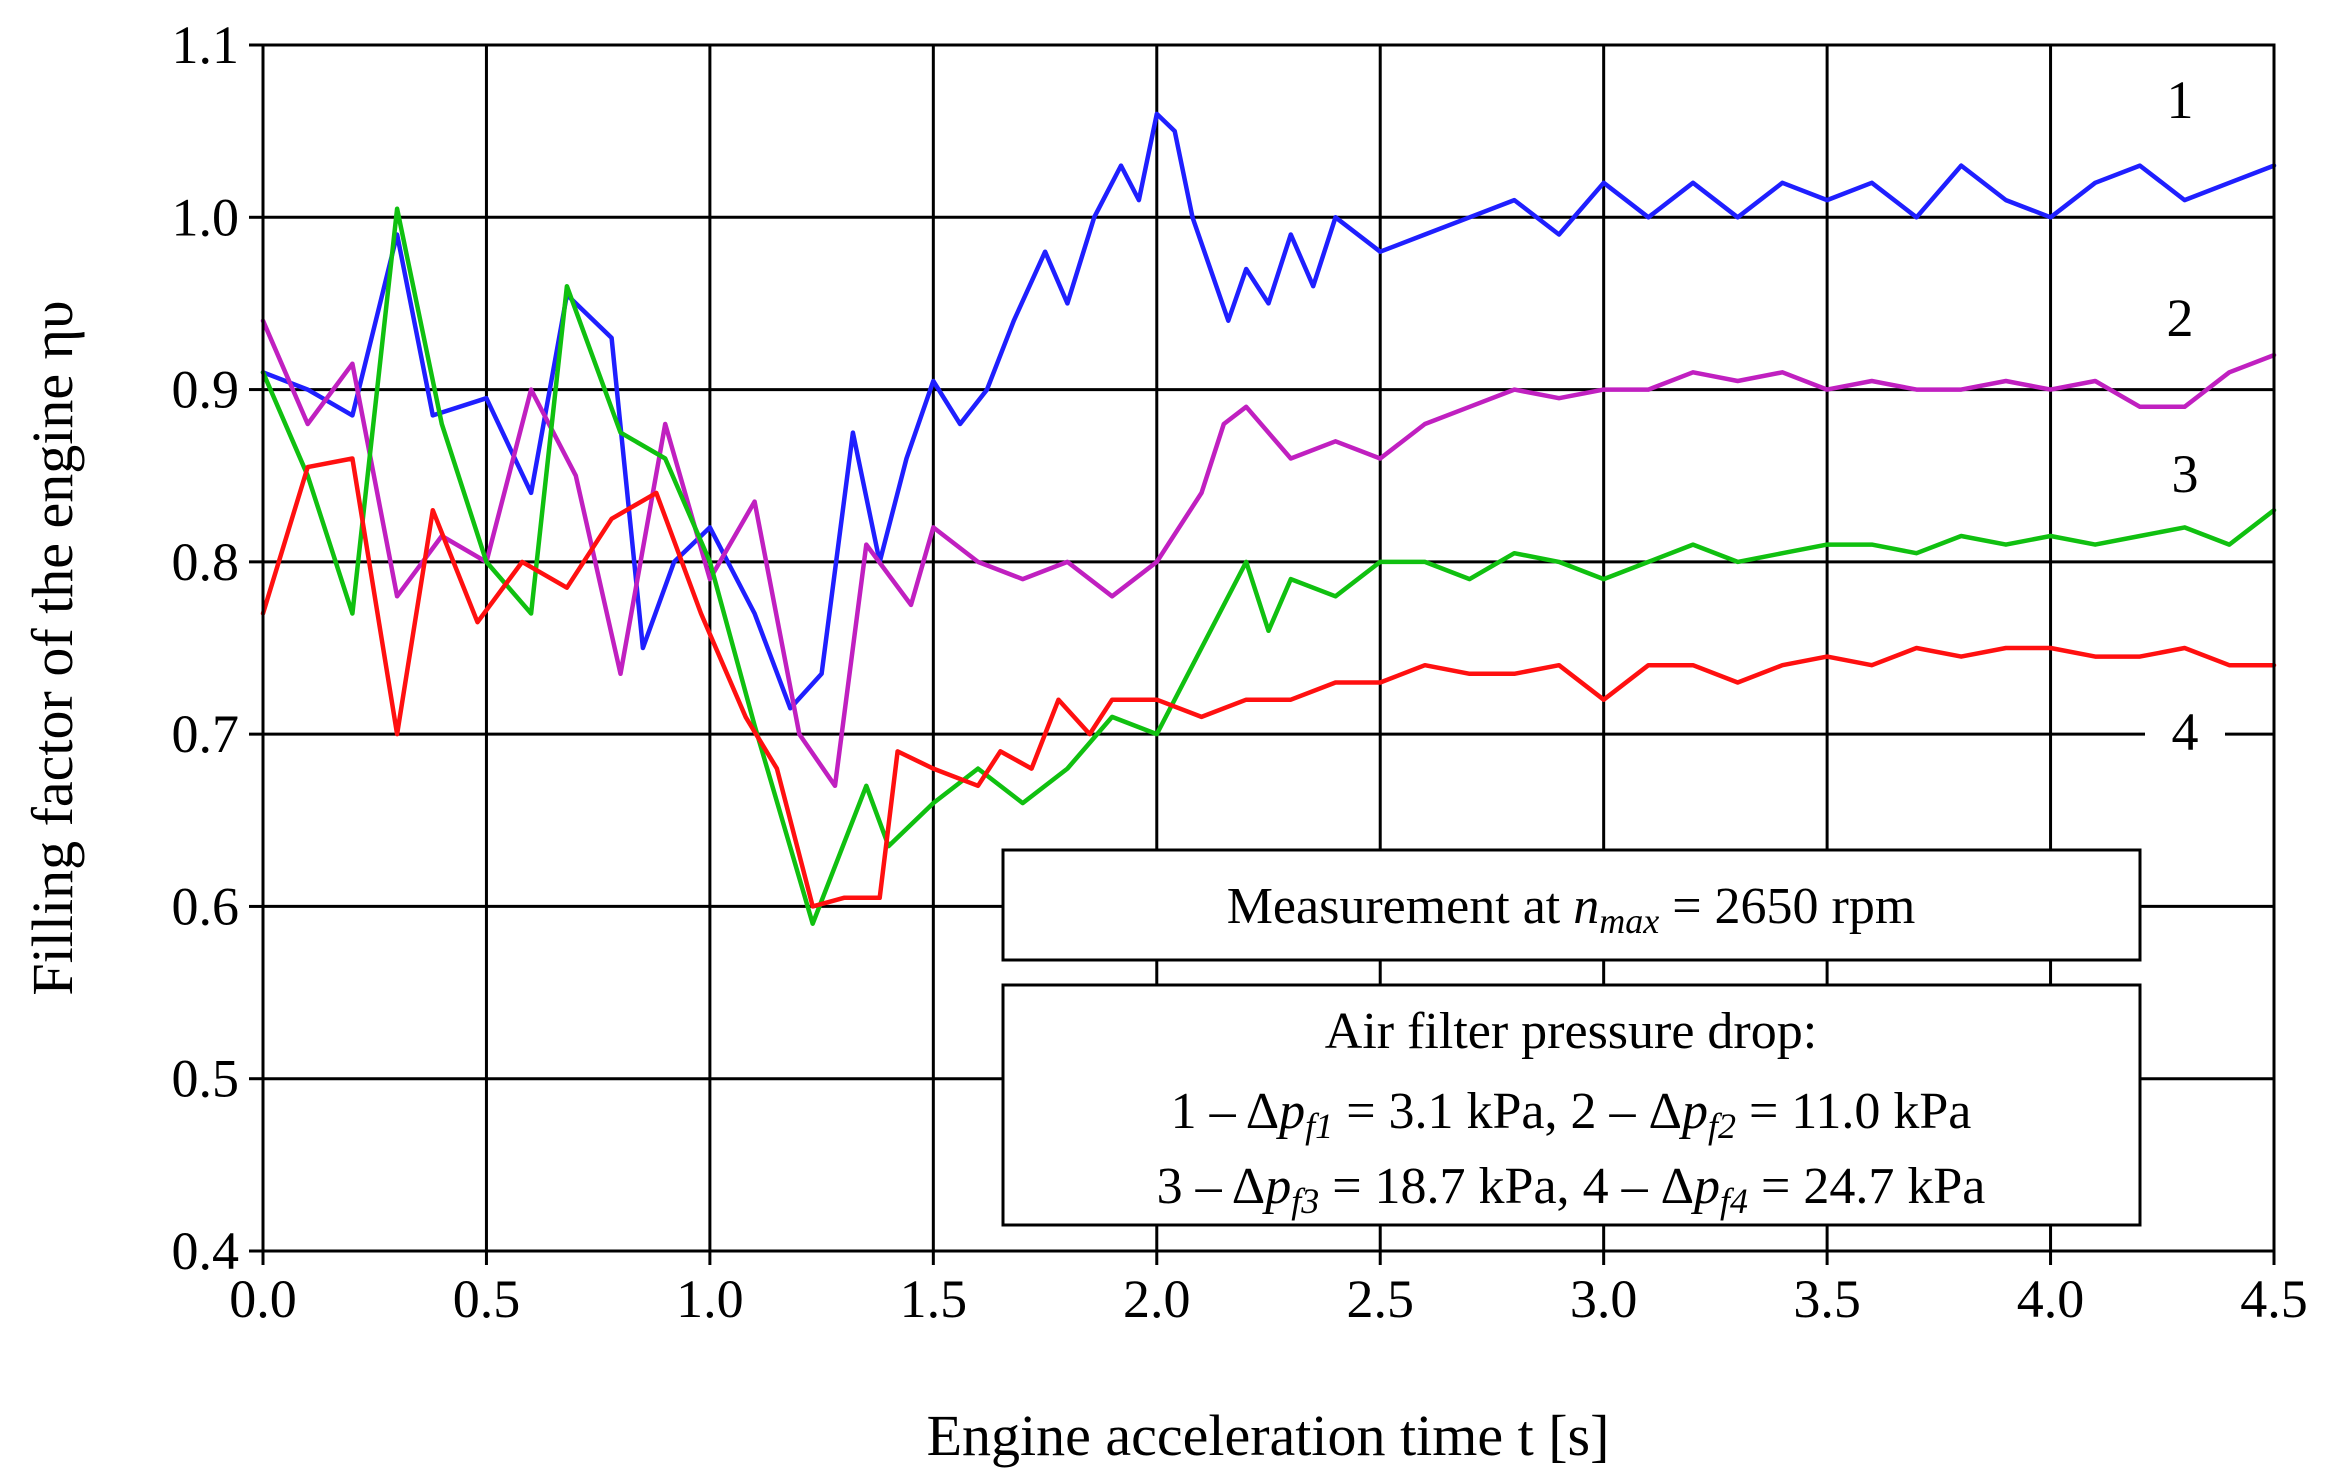  Describe the element at coordinates (1571, 1114) in the screenshot. I see `legend-line-1: 1 – Δpf1 = 3.1 kPa, 2 – Δpf2 = 11.0 kPa` at that location.